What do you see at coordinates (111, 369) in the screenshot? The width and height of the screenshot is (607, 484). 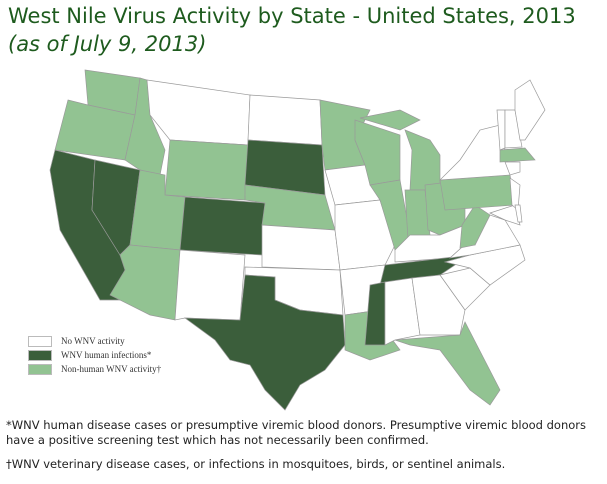 I see `legend-label: Non-human WNV activity†` at bounding box center [111, 369].